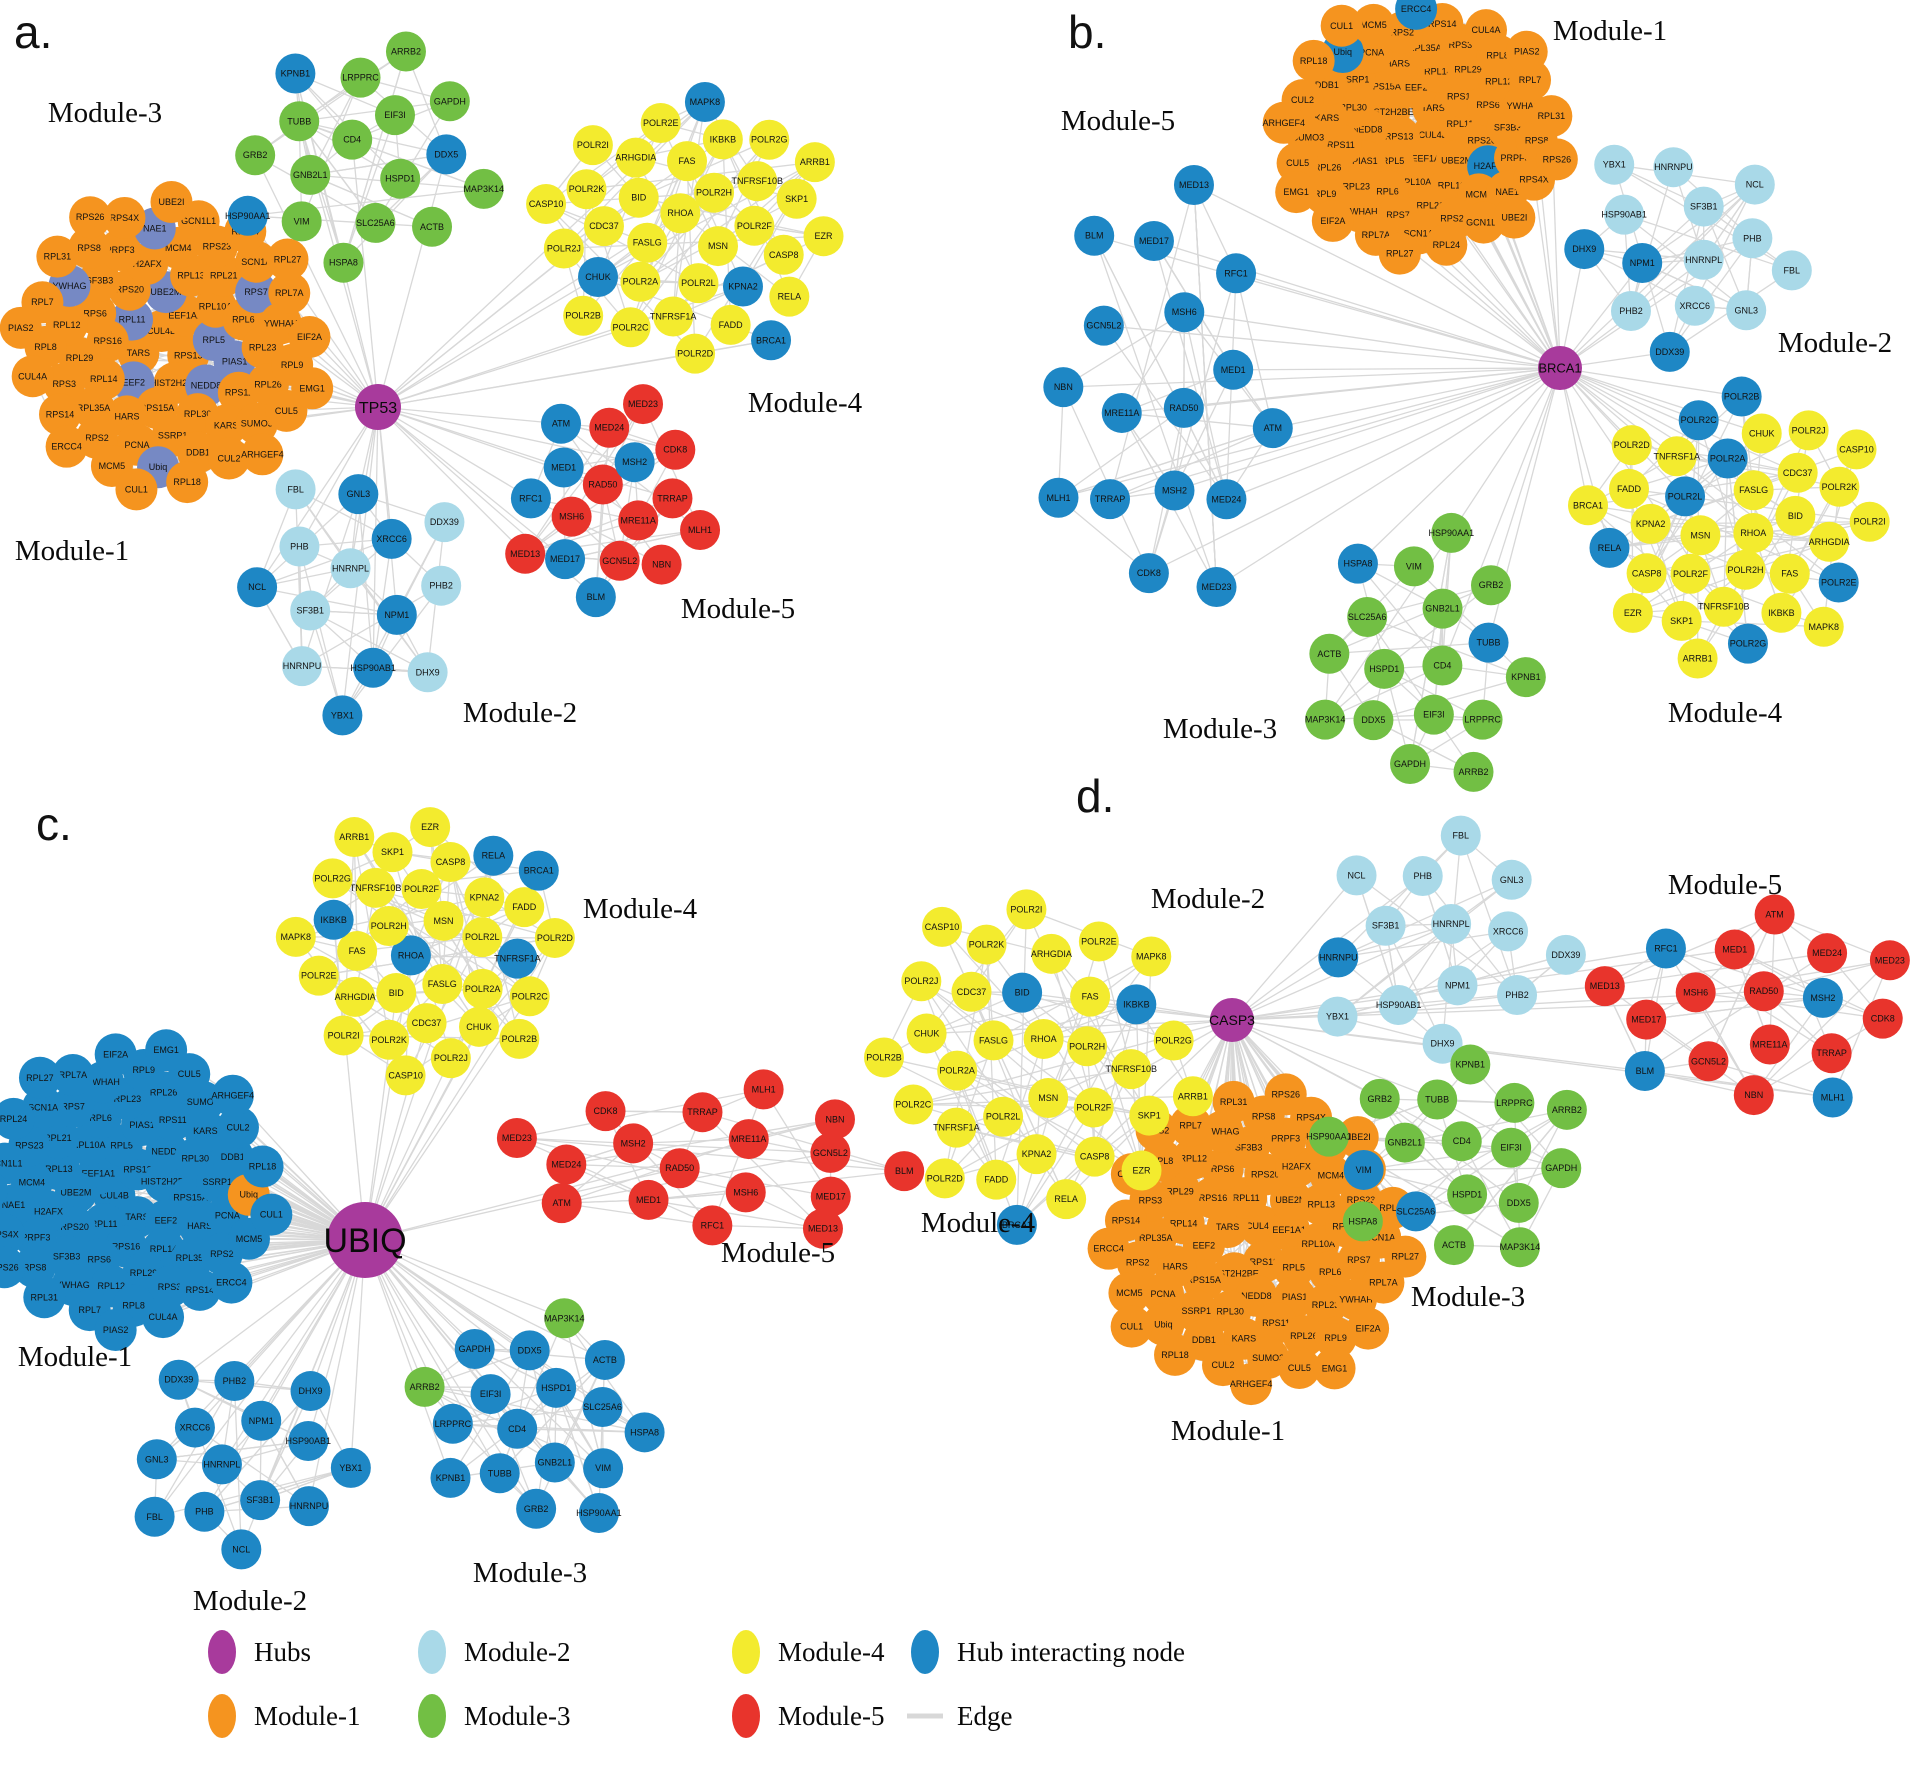 The image size is (1923, 1775). What do you see at coordinates (310, 610) in the screenshot?
I see `node-SF3B1: SF3B1` at bounding box center [310, 610].